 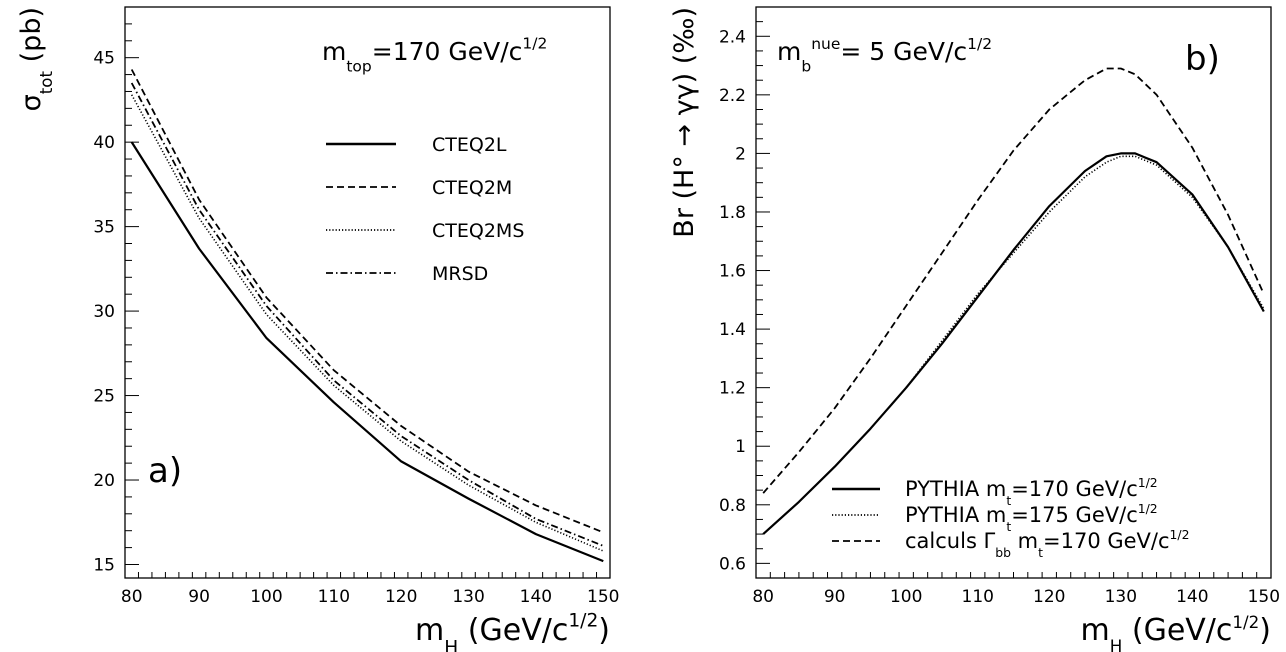 I want to click on annotation-text: mtop=170 GeV/c1/2, so click(x=434, y=55).